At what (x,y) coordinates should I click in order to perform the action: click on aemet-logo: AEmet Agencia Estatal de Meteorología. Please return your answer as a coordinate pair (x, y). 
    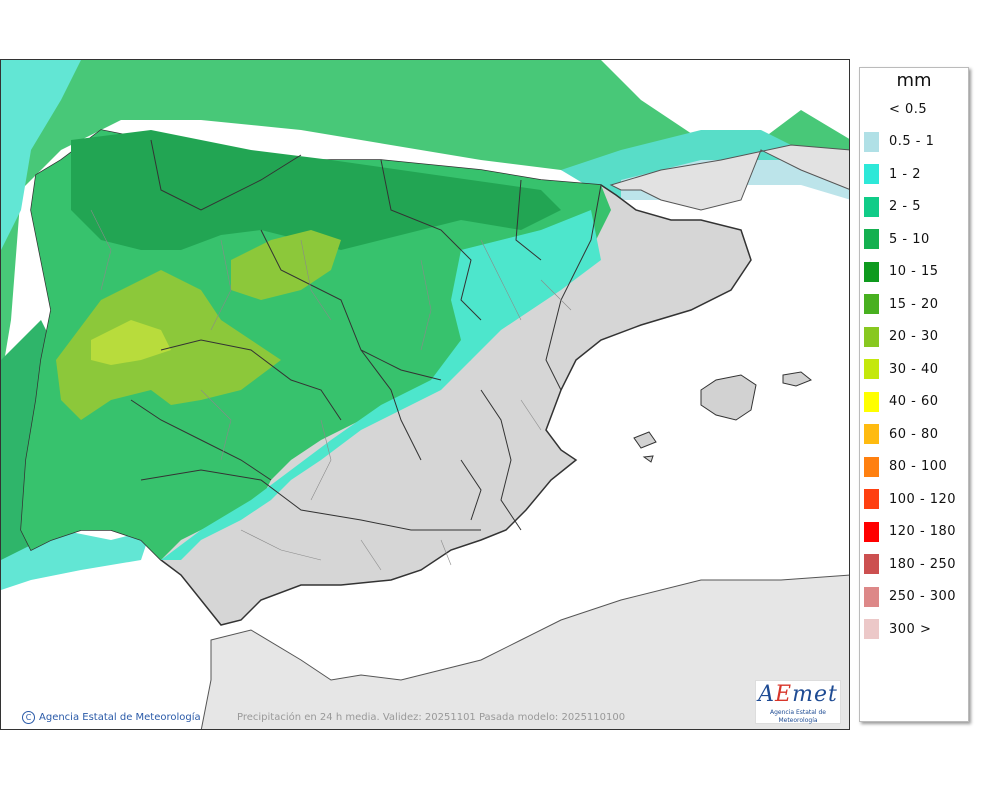
    Looking at the image, I should click on (798, 702).